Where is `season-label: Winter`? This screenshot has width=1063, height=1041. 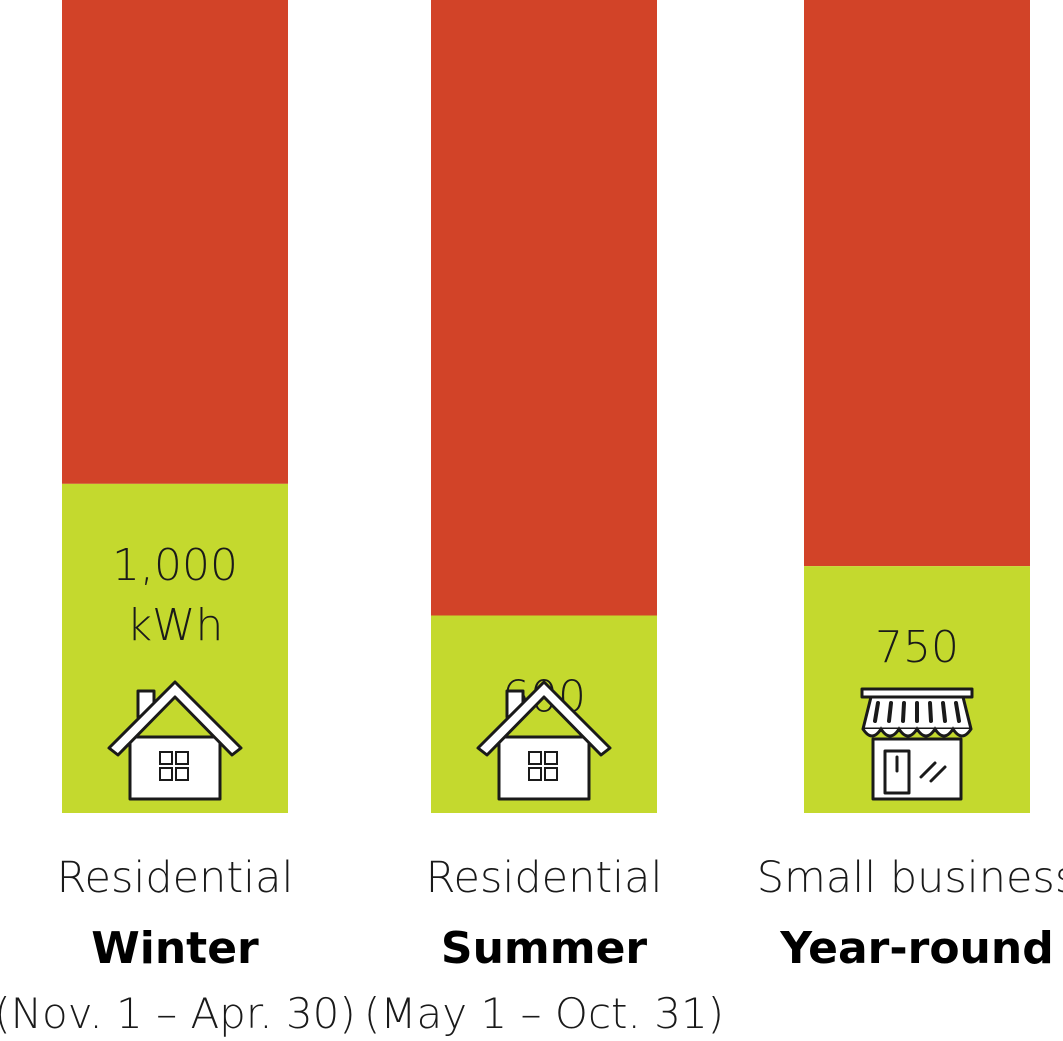
season-label: Winter is located at coordinates (175, 948).